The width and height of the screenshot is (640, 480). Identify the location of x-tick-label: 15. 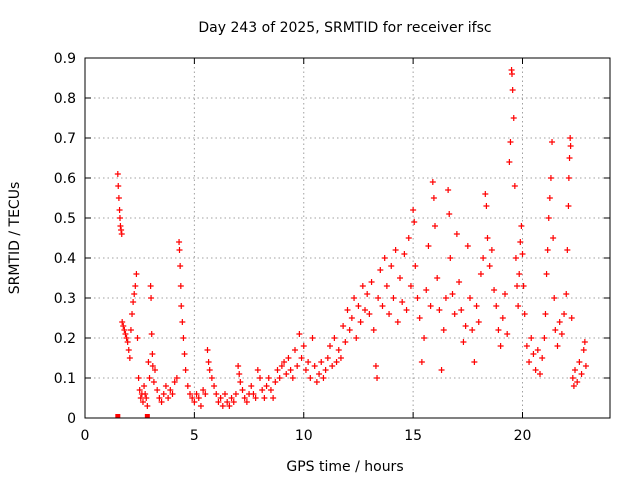
(413, 436).